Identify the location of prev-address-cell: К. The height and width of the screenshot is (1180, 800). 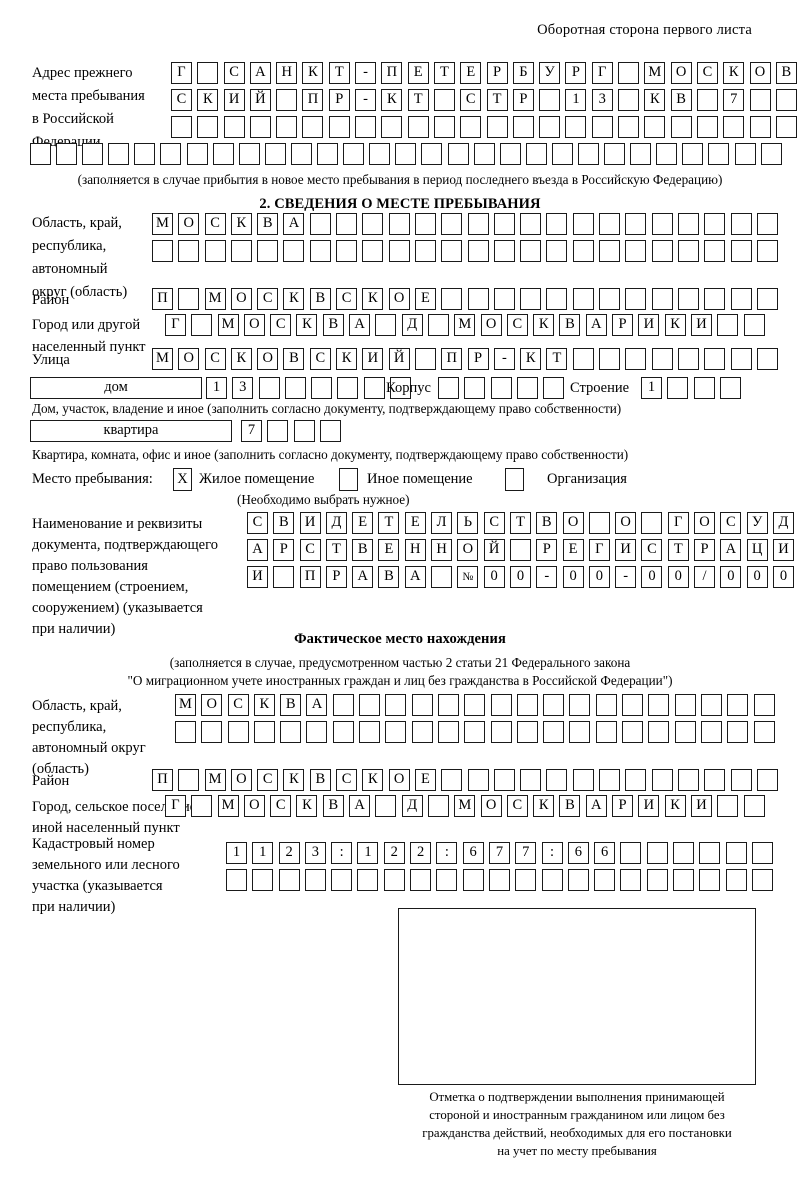
(734, 73).